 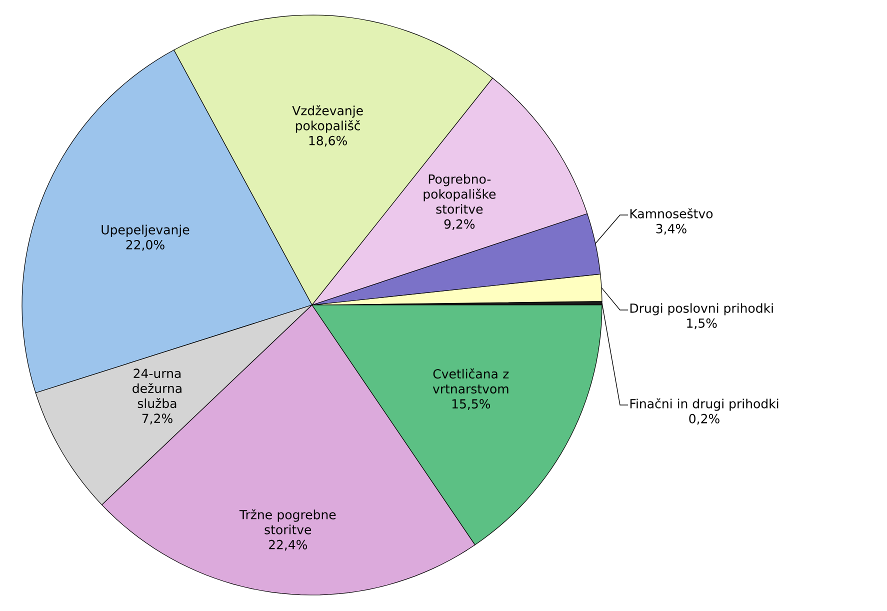 What do you see at coordinates (146, 230) in the screenshot?
I see `slice-label: Upepeljevanje` at bounding box center [146, 230].